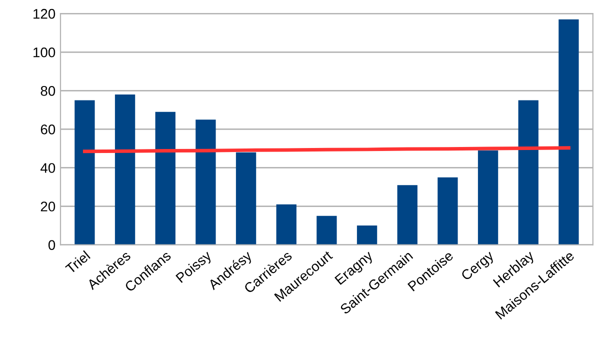  Describe the element at coordinates (48, 91) in the screenshot. I see `y-tick-label: 80` at that location.